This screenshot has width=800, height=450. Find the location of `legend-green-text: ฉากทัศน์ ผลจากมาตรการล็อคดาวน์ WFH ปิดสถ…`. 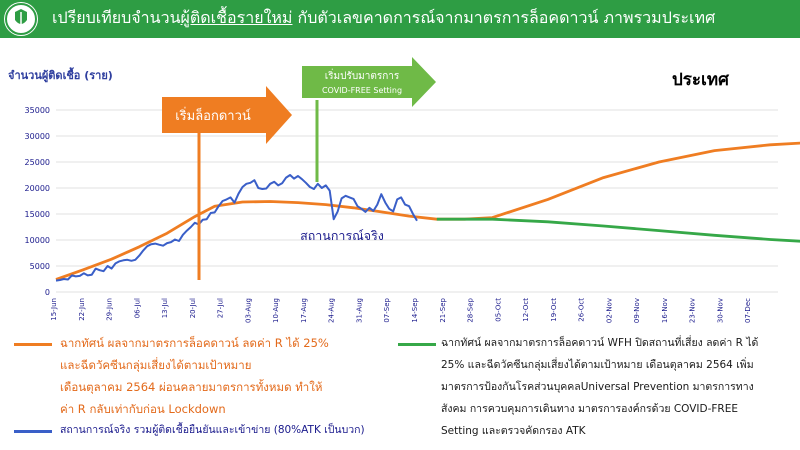

legend-green-text: ฉากทัศน์ ผลจากมาตรการล็อคดาวน์ WFH ปิดสถ… is located at coordinates (617, 387).